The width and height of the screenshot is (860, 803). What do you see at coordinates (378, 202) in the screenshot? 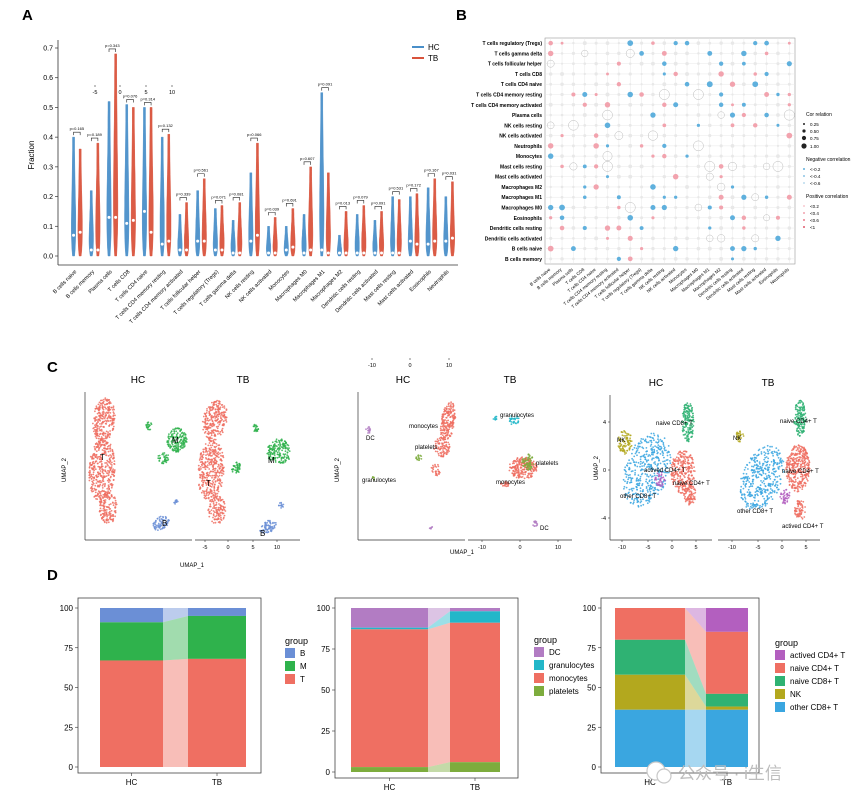
I see `p-value: p=0.091` at bounding box center [378, 202].